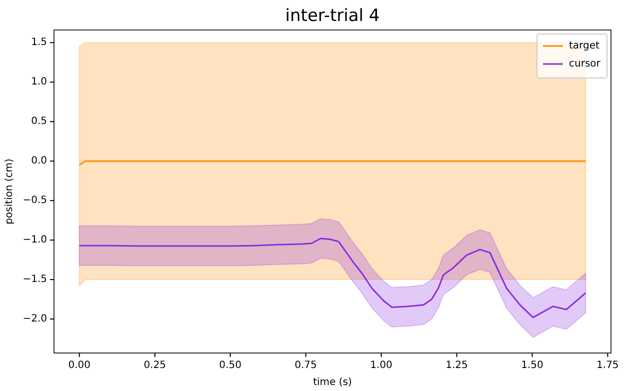 This screenshot has height=391, width=626. What do you see at coordinates (39, 161) in the screenshot?
I see `y-tick-label: 0.0` at bounding box center [39, 161].